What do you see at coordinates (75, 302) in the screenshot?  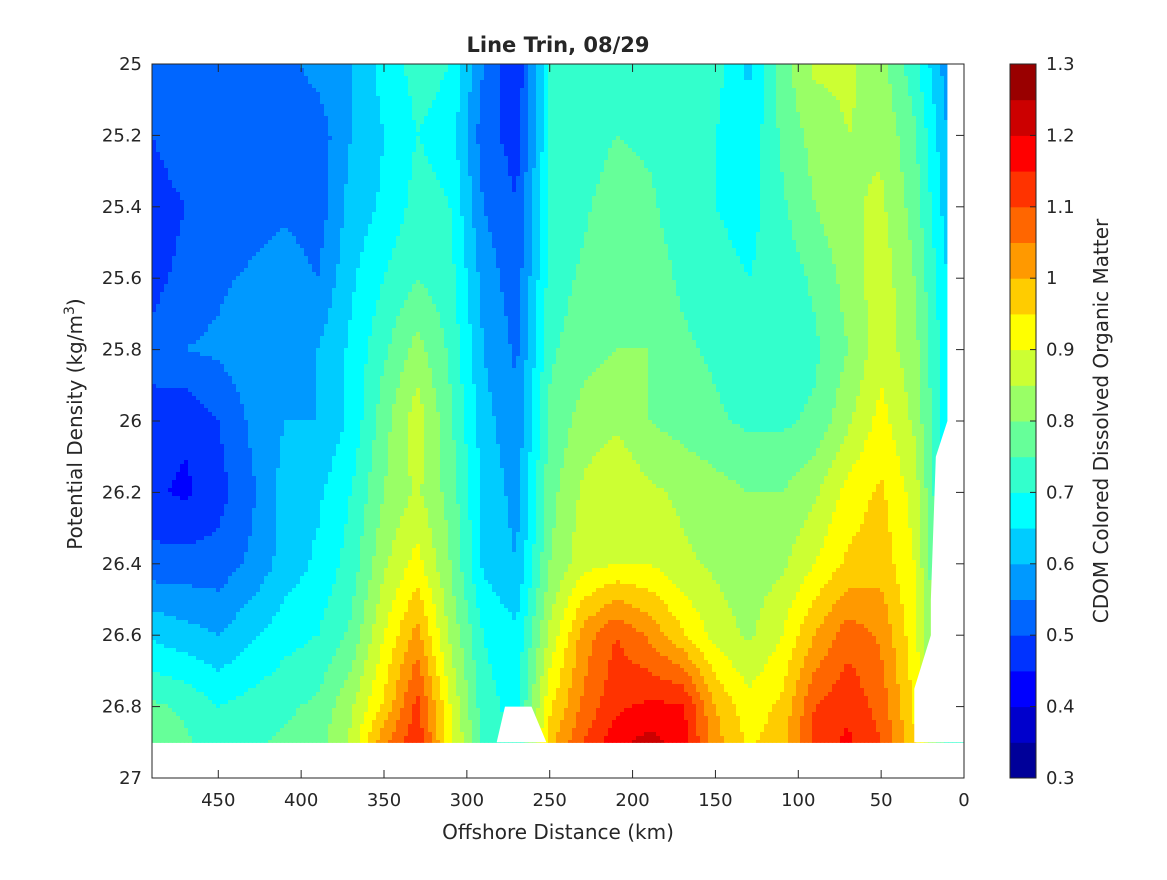 I see `y-axis-label-end: )` at bounding box center [75, 302].